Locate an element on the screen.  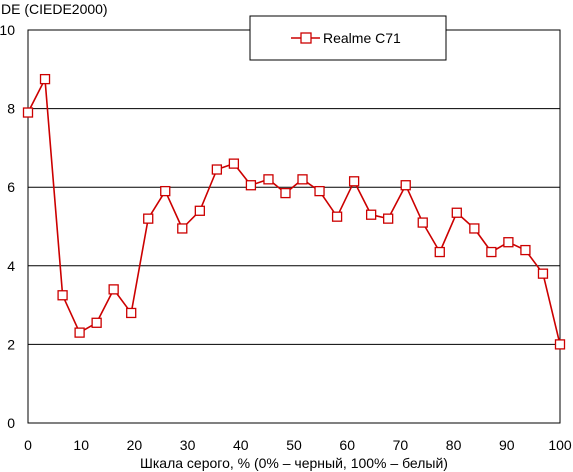
x-tick-label: 10 is located at coordinates (81, 445).